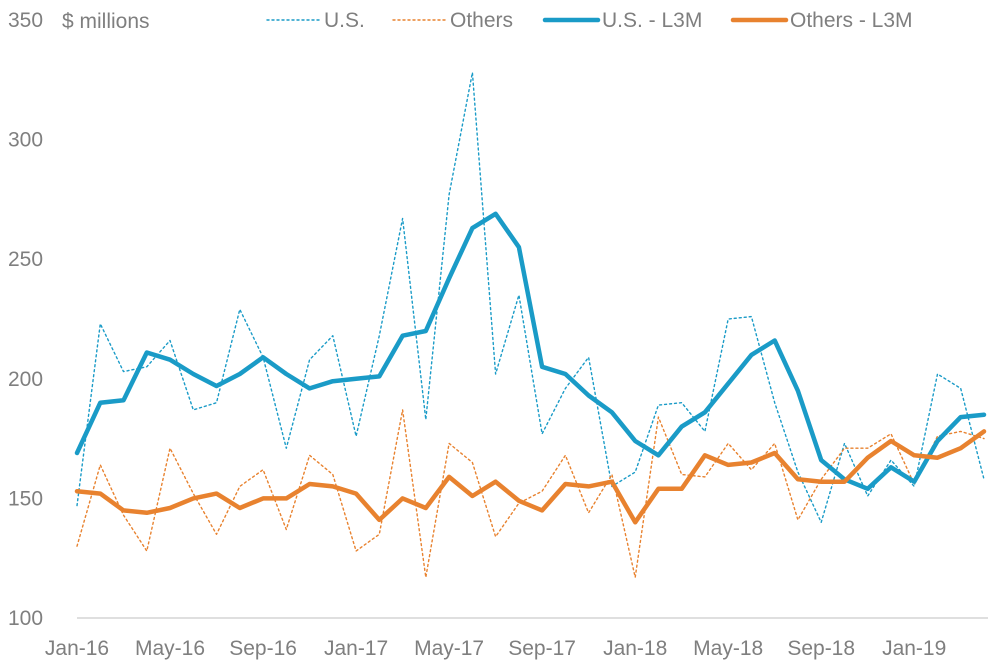 The height and width of the screenshot is (666, 1003). I want to click on legend-item-others-l3m: Others - L3M, so click(821, 20).